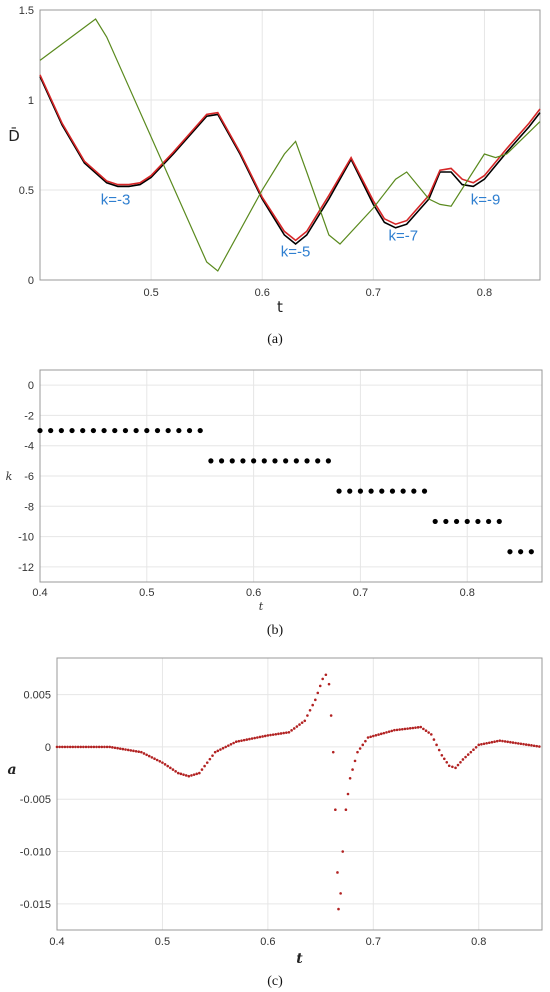 This screenshot has width=550, height=992. I want to click on y-tick-label: -0.015, so click(35, 905).